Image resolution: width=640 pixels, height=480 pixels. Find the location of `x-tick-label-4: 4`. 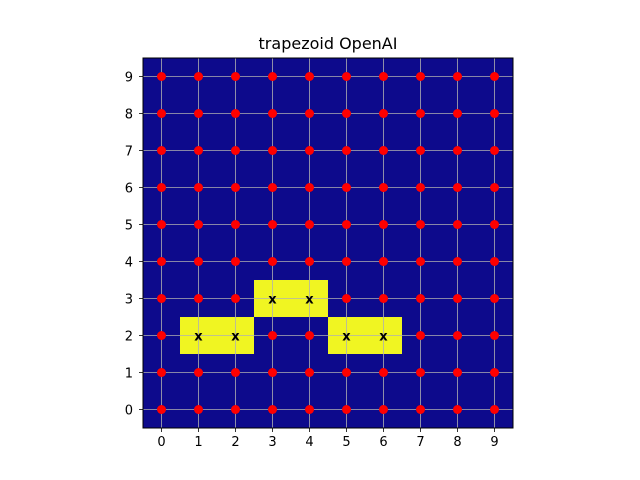

x-tick-label-4: 4 is located at coordinates (309, 442).